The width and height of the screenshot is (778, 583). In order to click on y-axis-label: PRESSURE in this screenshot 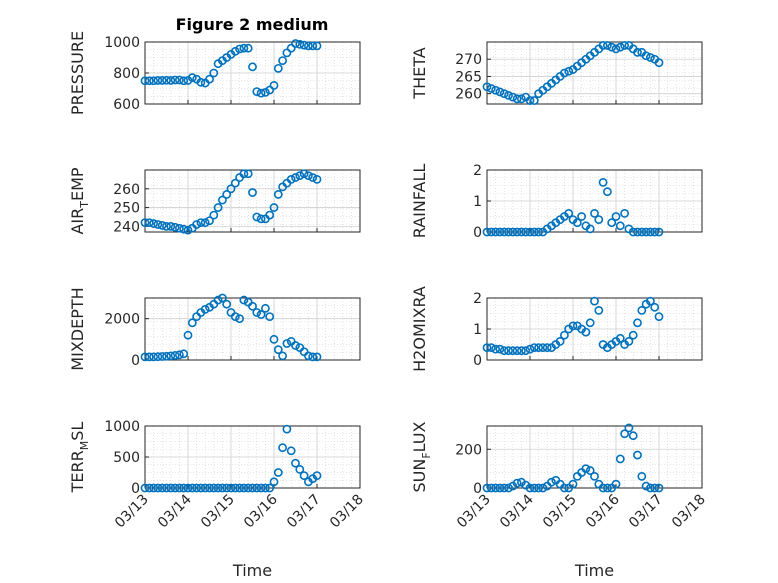, I will do `click(77, 73)`.